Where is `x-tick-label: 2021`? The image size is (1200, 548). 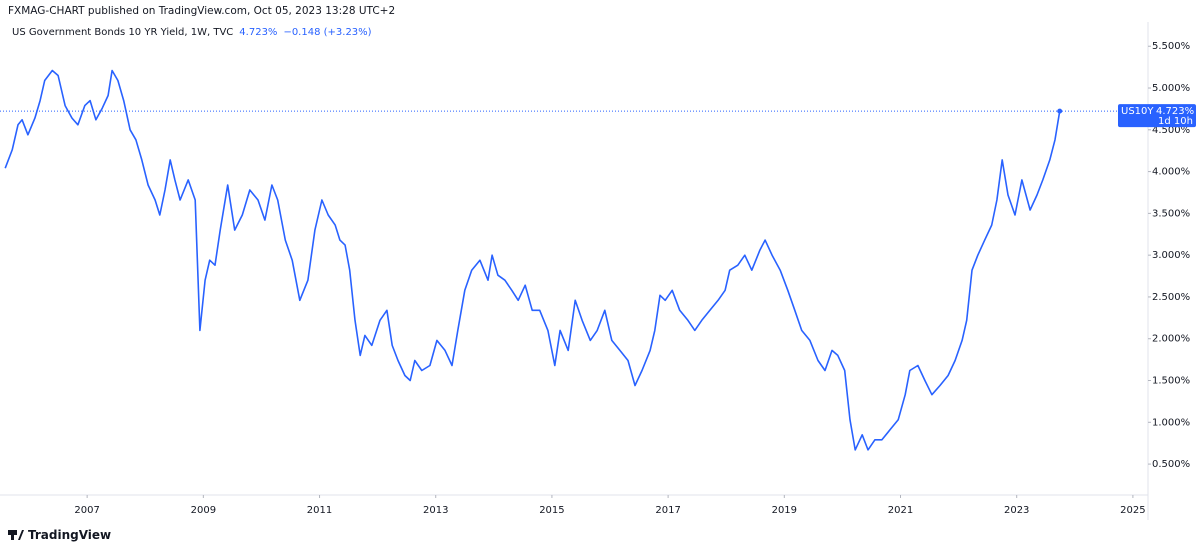 x-tick-label: 2021 is located at coordinates (900, 510).